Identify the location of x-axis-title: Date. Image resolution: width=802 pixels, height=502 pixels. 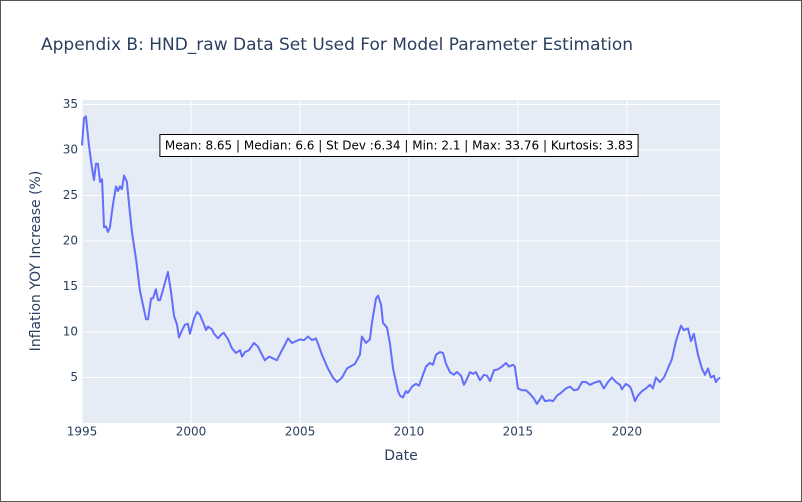
(400, 456).